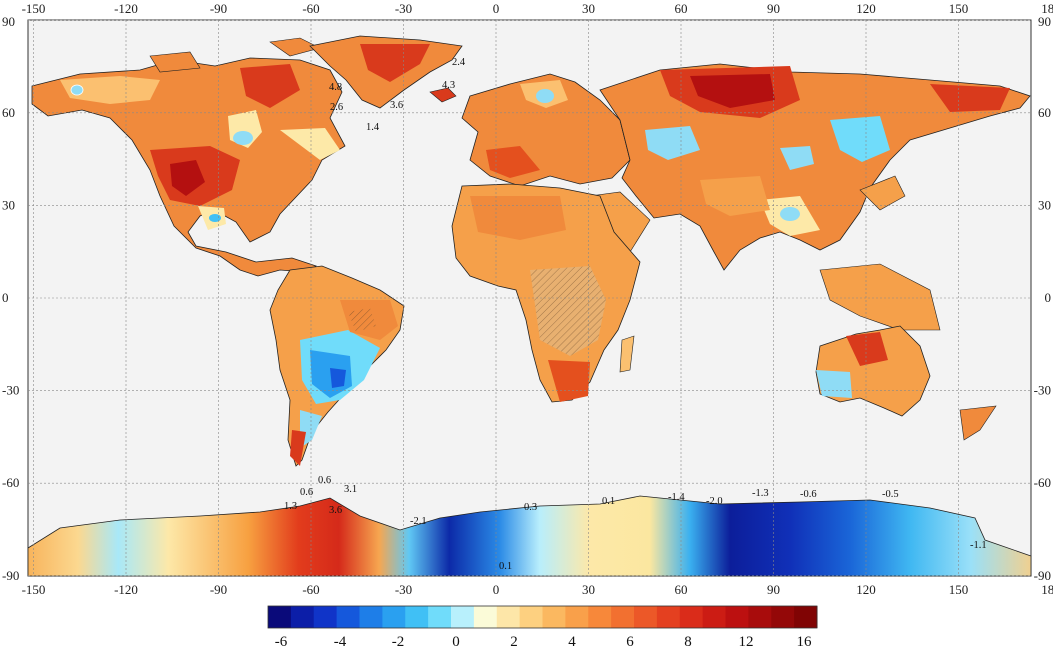 The height and width of the screenshot is (650, 1053). Describe the element at coordinates (10, 298) in the screenshot. I see `latitude-axis-left: 90 60 30 0 -30 -60 -90` at that location.